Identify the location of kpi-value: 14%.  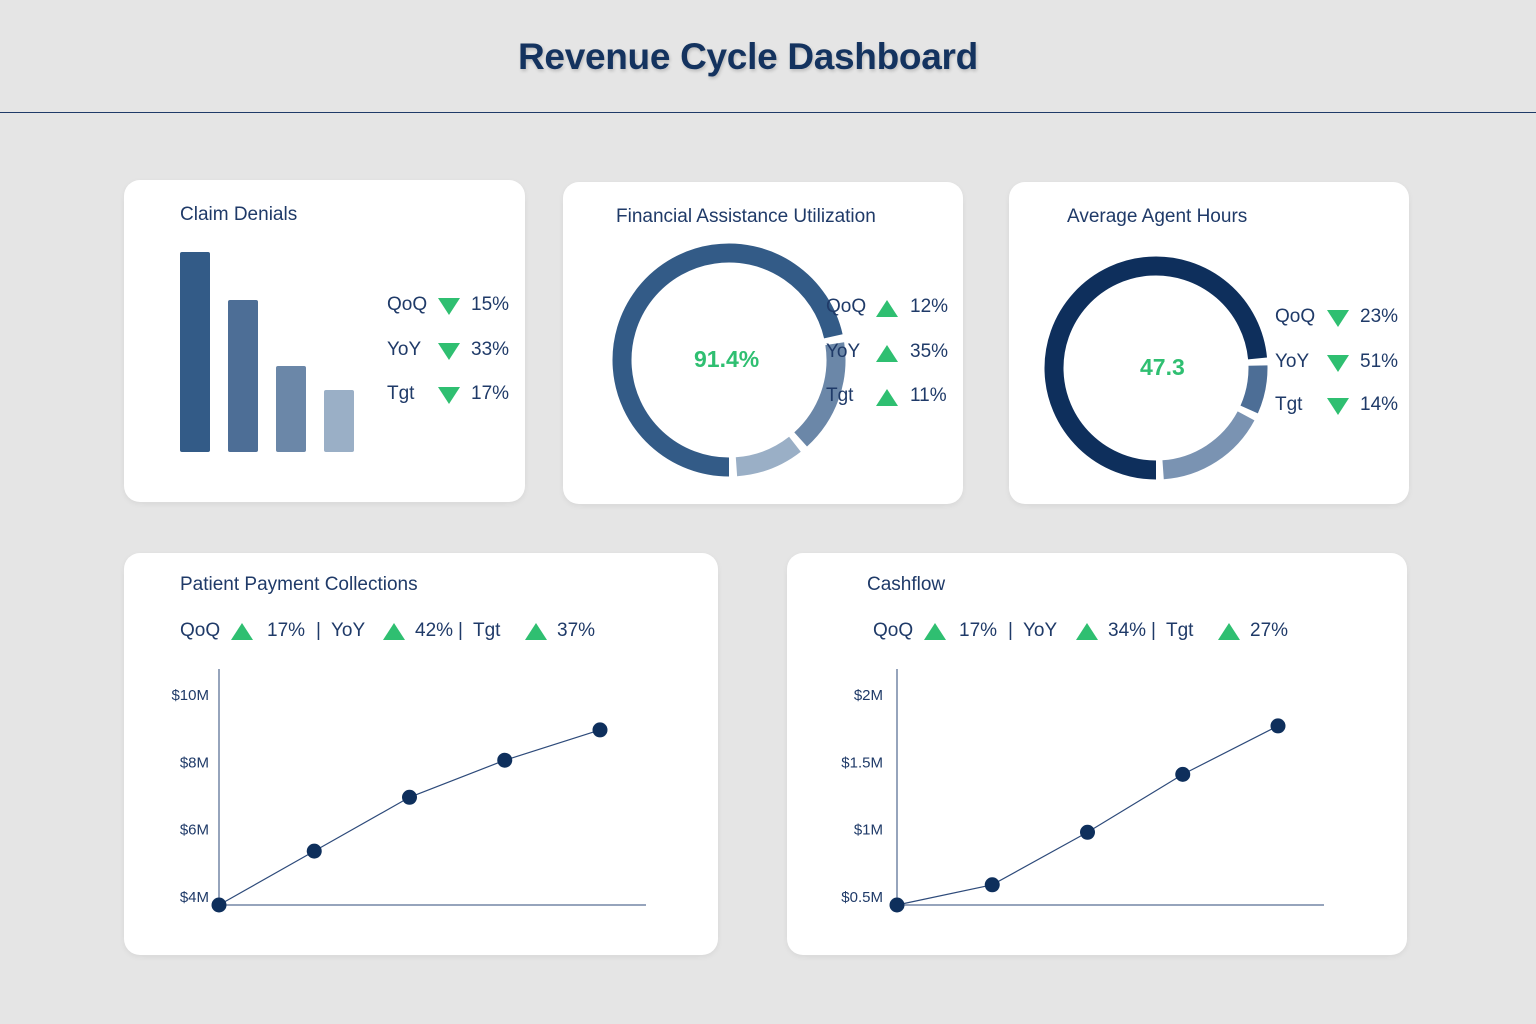
(1379, 404).